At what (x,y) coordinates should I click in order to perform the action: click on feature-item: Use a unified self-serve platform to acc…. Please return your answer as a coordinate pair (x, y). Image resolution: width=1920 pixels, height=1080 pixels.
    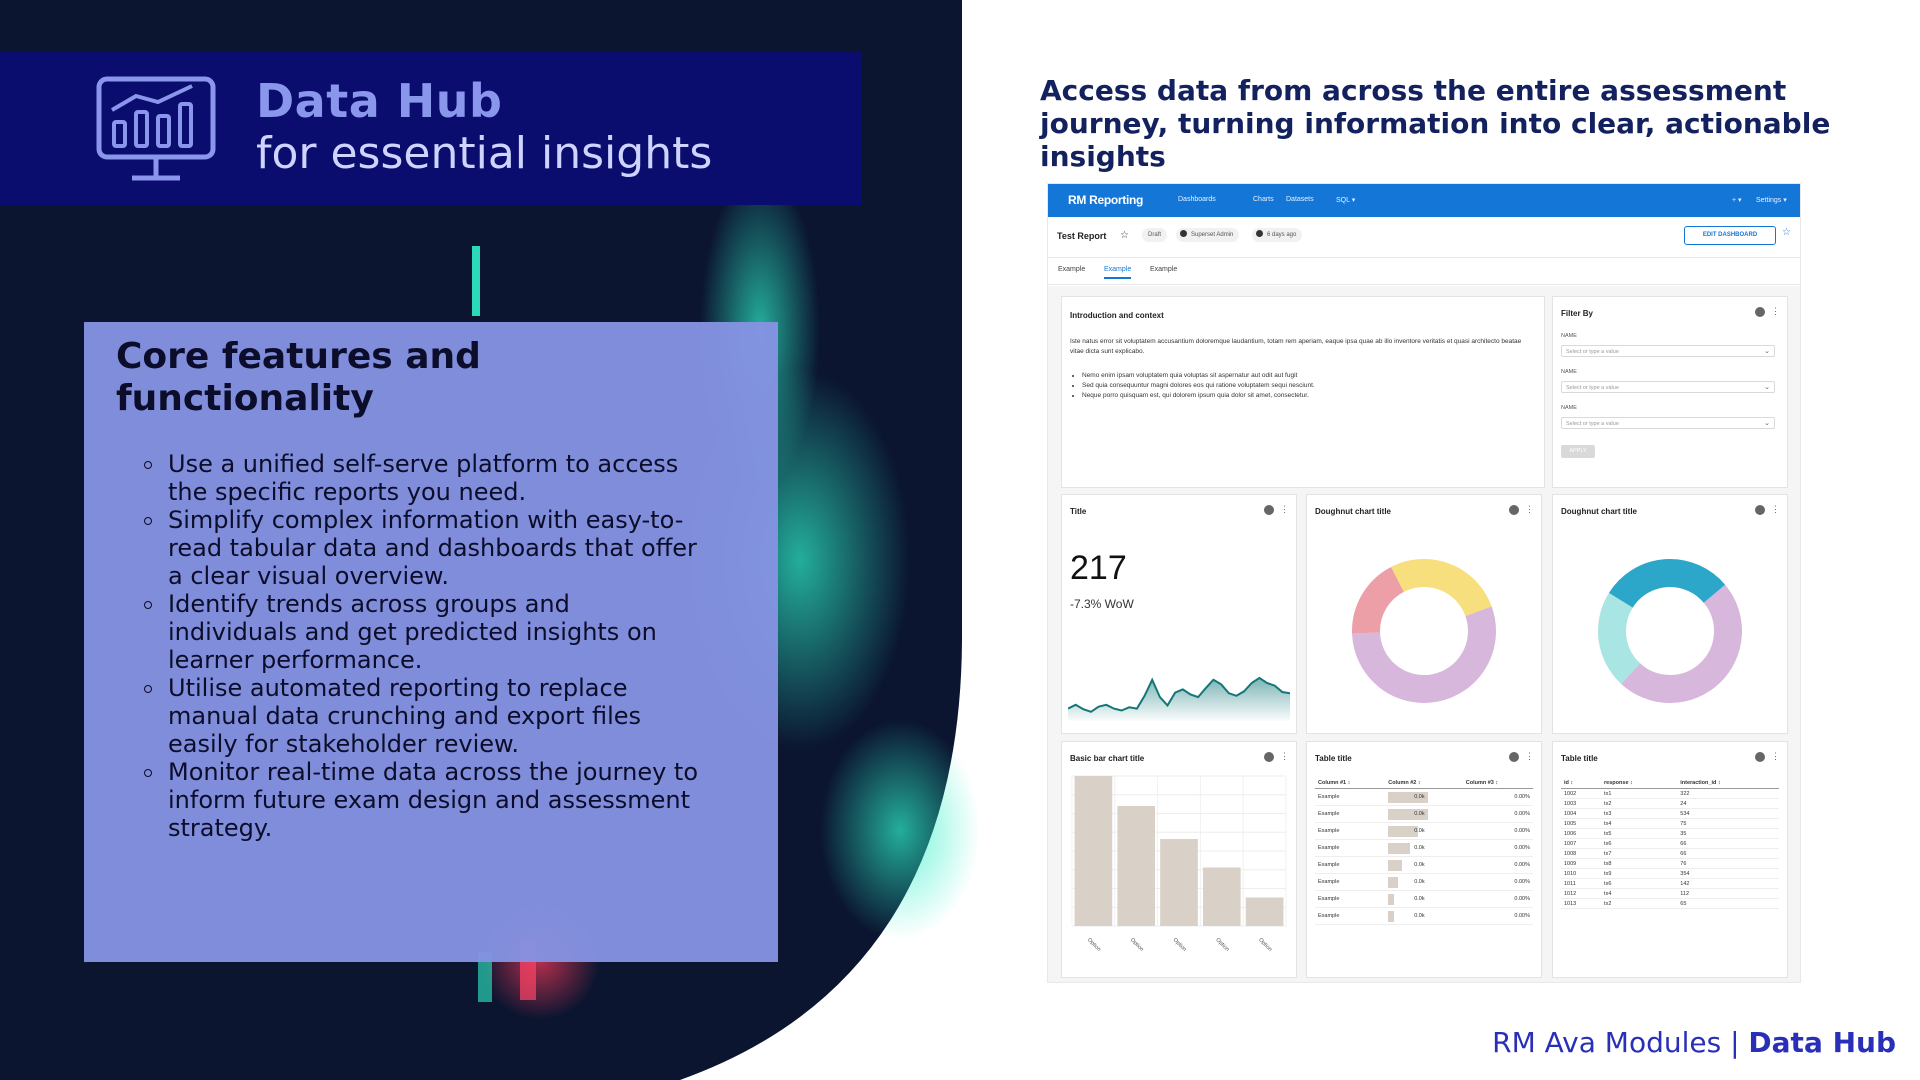
    Looking at the image, I should click on (420, 478).